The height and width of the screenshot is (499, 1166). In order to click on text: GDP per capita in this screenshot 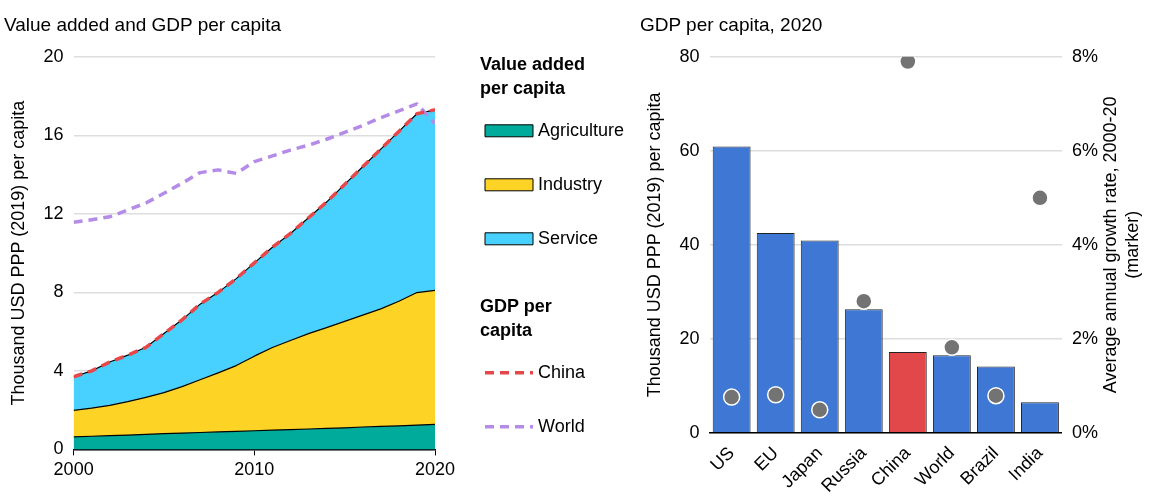, I will do `click(516, 317)`.